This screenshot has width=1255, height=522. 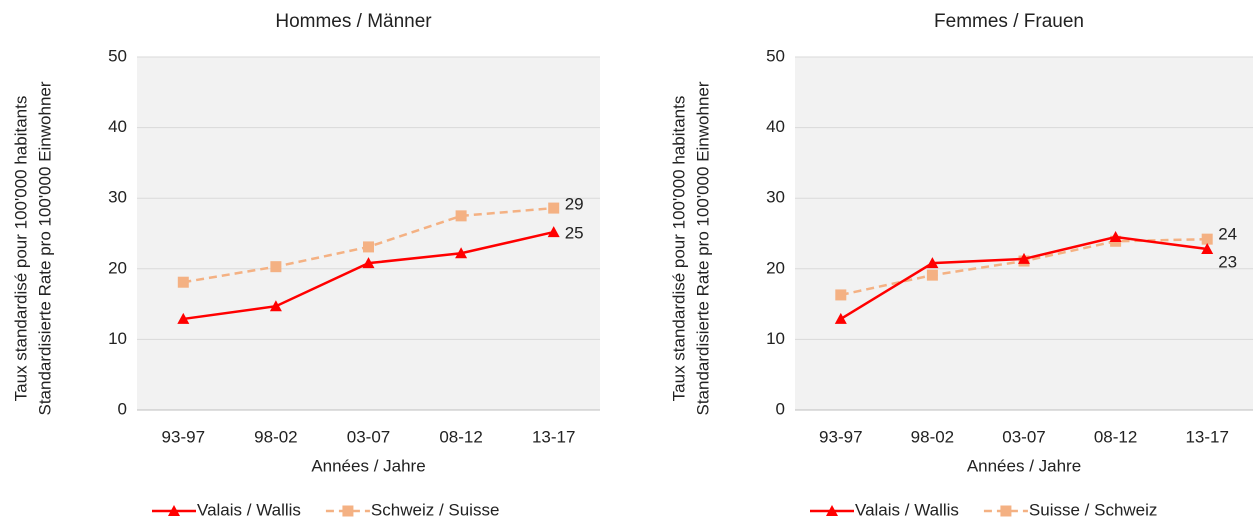 I want to click on value-label: 23, so click(x=1227, y=262).